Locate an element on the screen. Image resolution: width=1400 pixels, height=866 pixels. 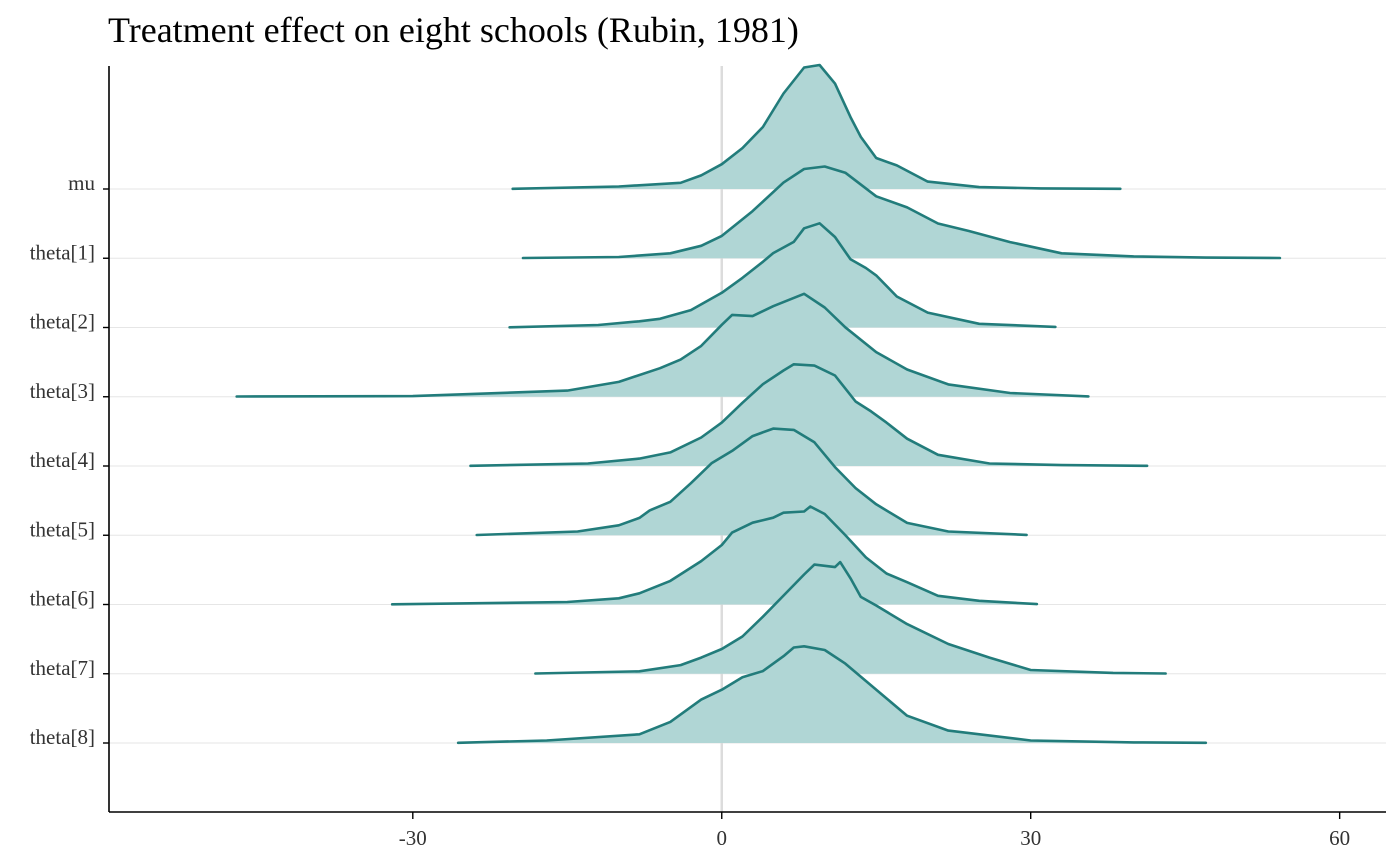
density-ridge-theta5 is located at coordinates (751, 482).